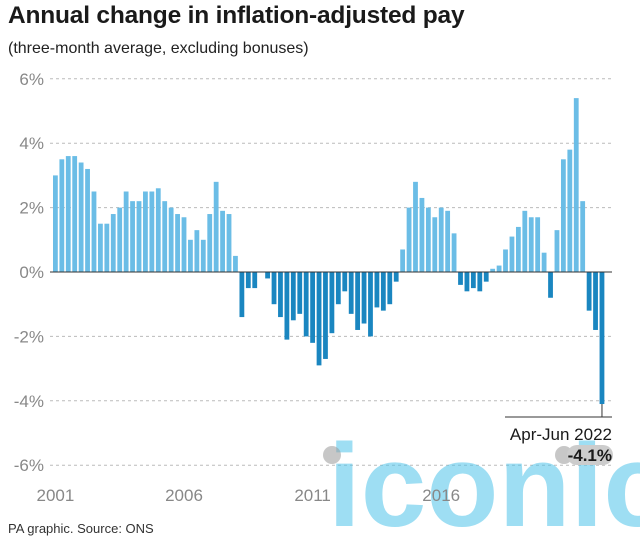  I want to click on y-tick-label: -6%, so click(29, 465).